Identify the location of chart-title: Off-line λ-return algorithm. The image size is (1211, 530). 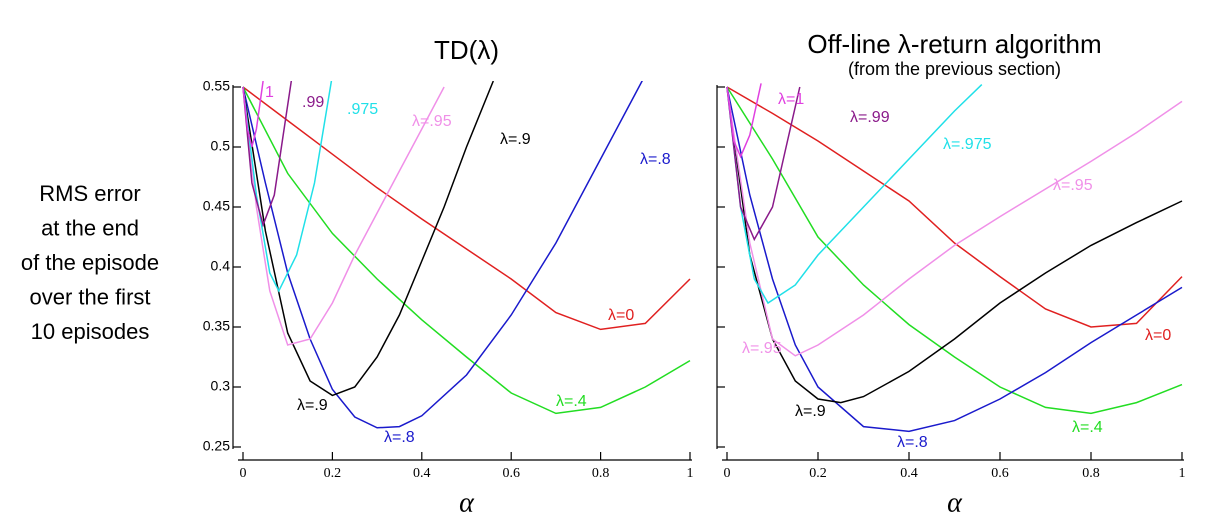
(954, 44).